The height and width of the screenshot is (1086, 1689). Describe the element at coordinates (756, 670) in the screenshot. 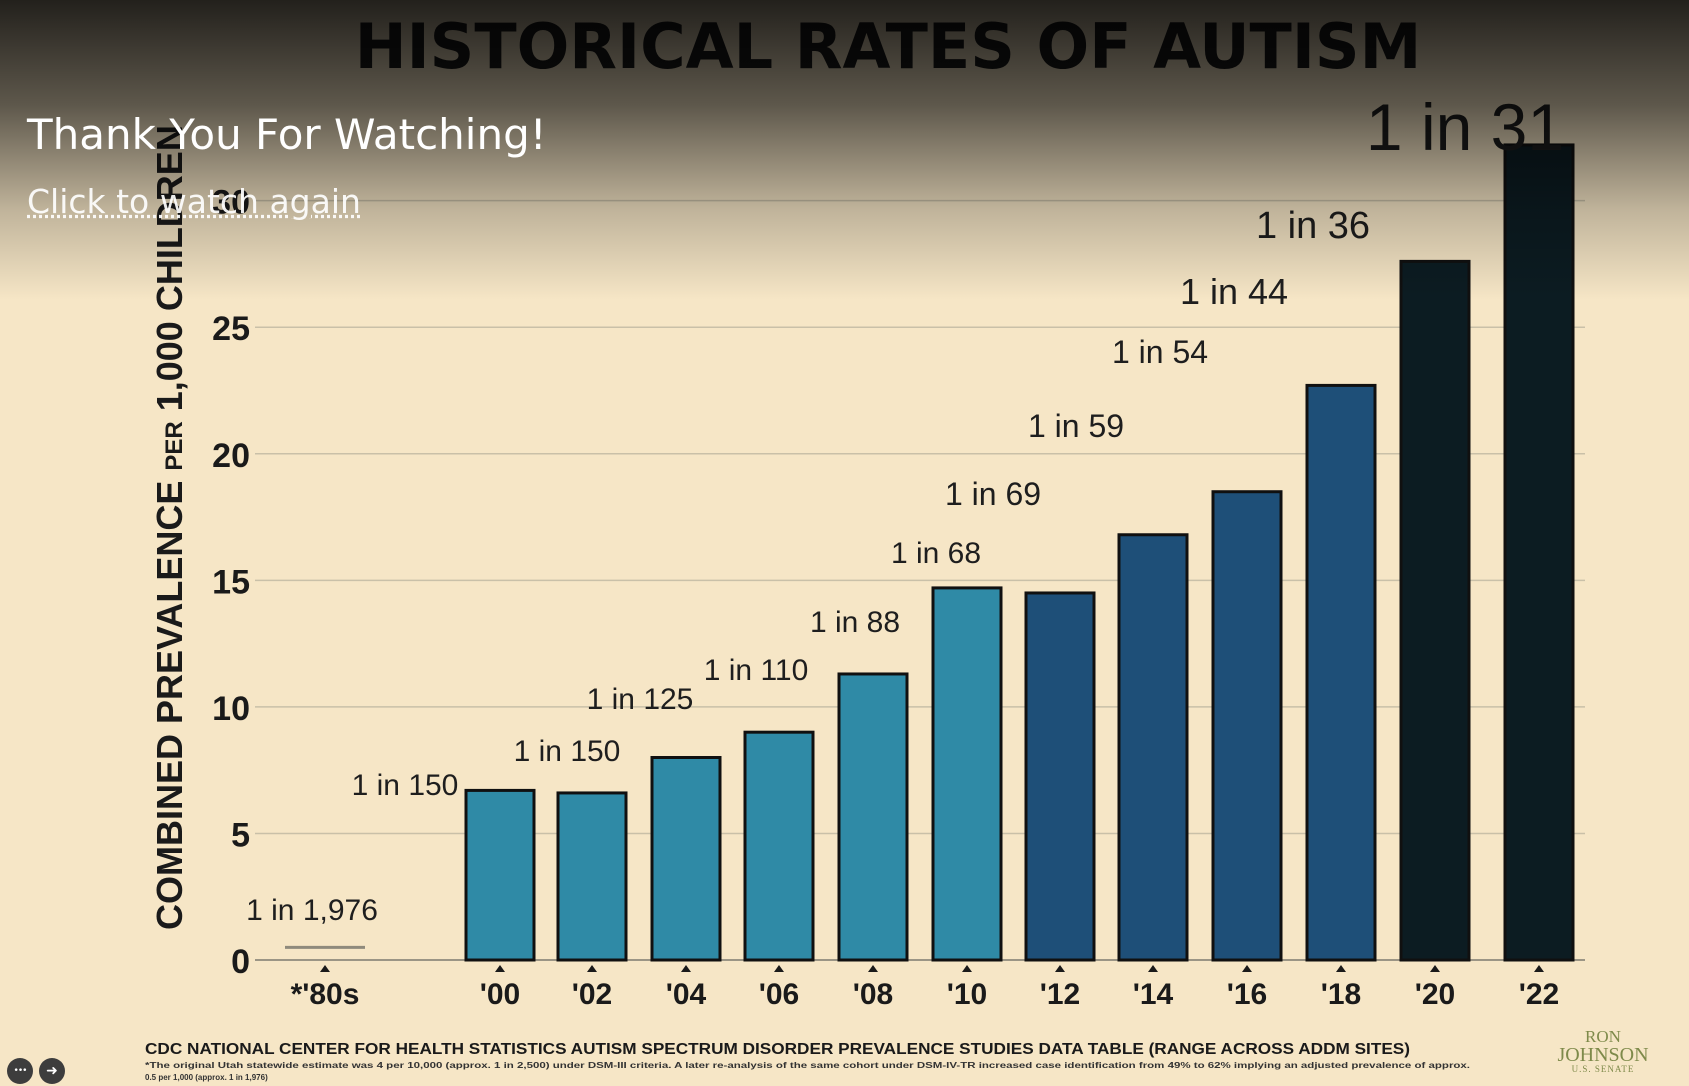

I see `rate-label: 1 in 110` at that location.